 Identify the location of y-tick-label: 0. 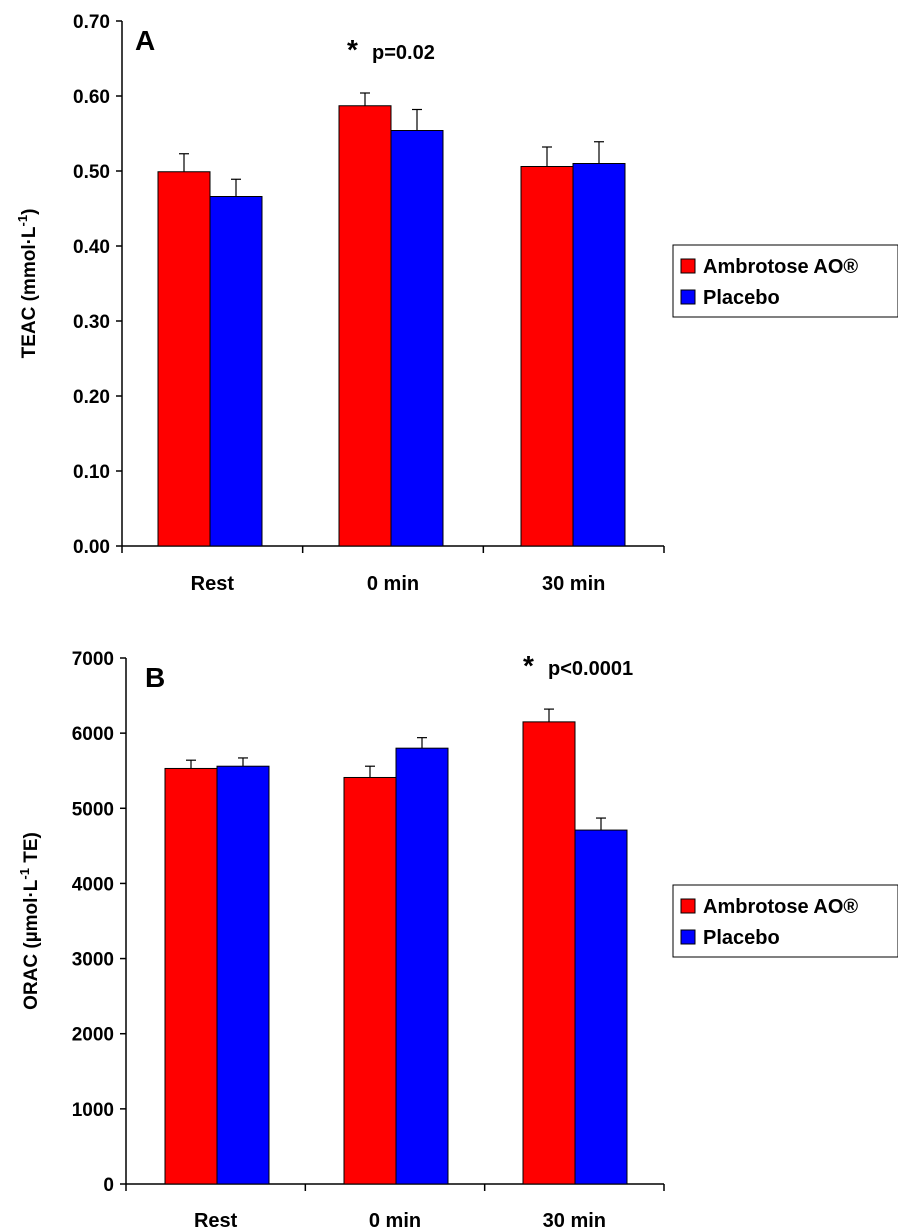
(108, 1185).